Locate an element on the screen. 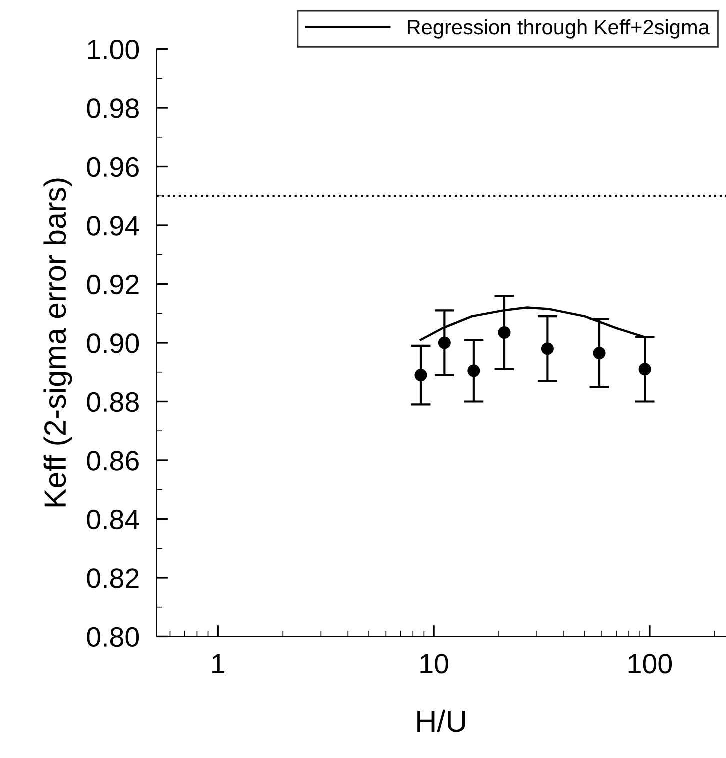  y-tick-label: 0.84 is located at coordinates (113, 520).